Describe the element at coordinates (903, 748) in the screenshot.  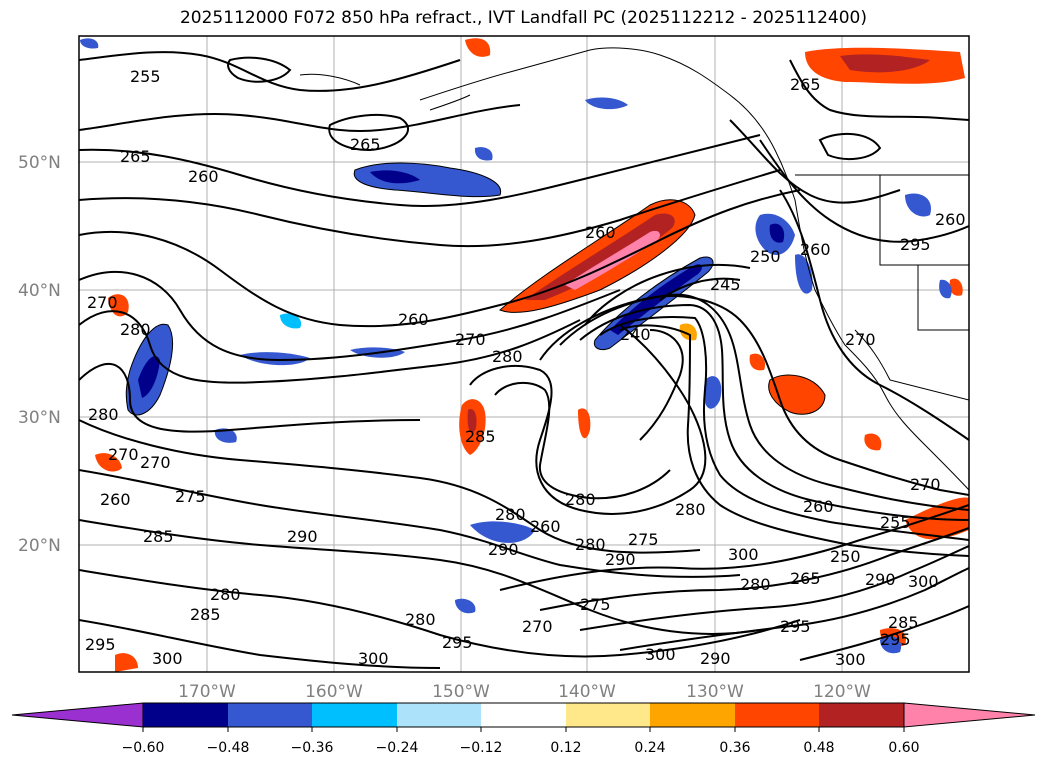
I see `colorbar-tick-label: 0.60` at that location.